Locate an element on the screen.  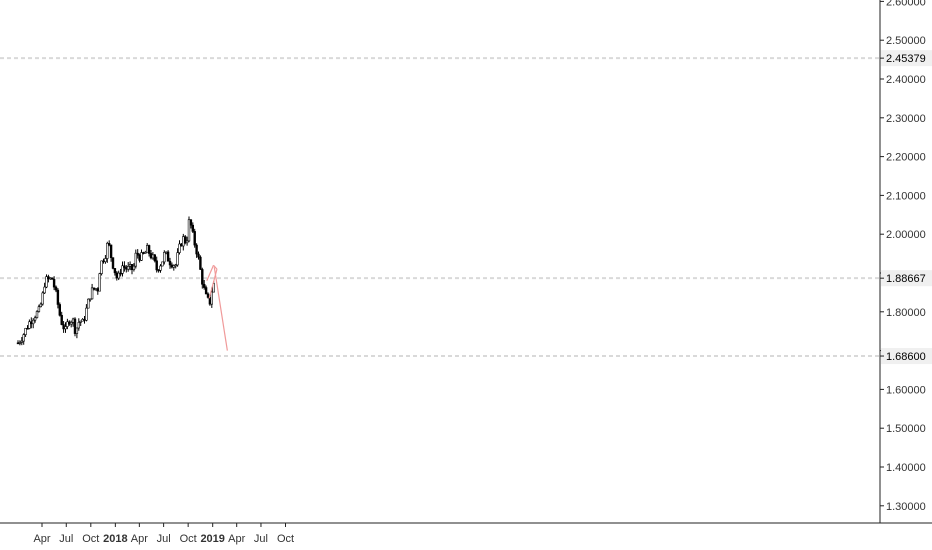
trend-lines is located at coordinates (217, 307).